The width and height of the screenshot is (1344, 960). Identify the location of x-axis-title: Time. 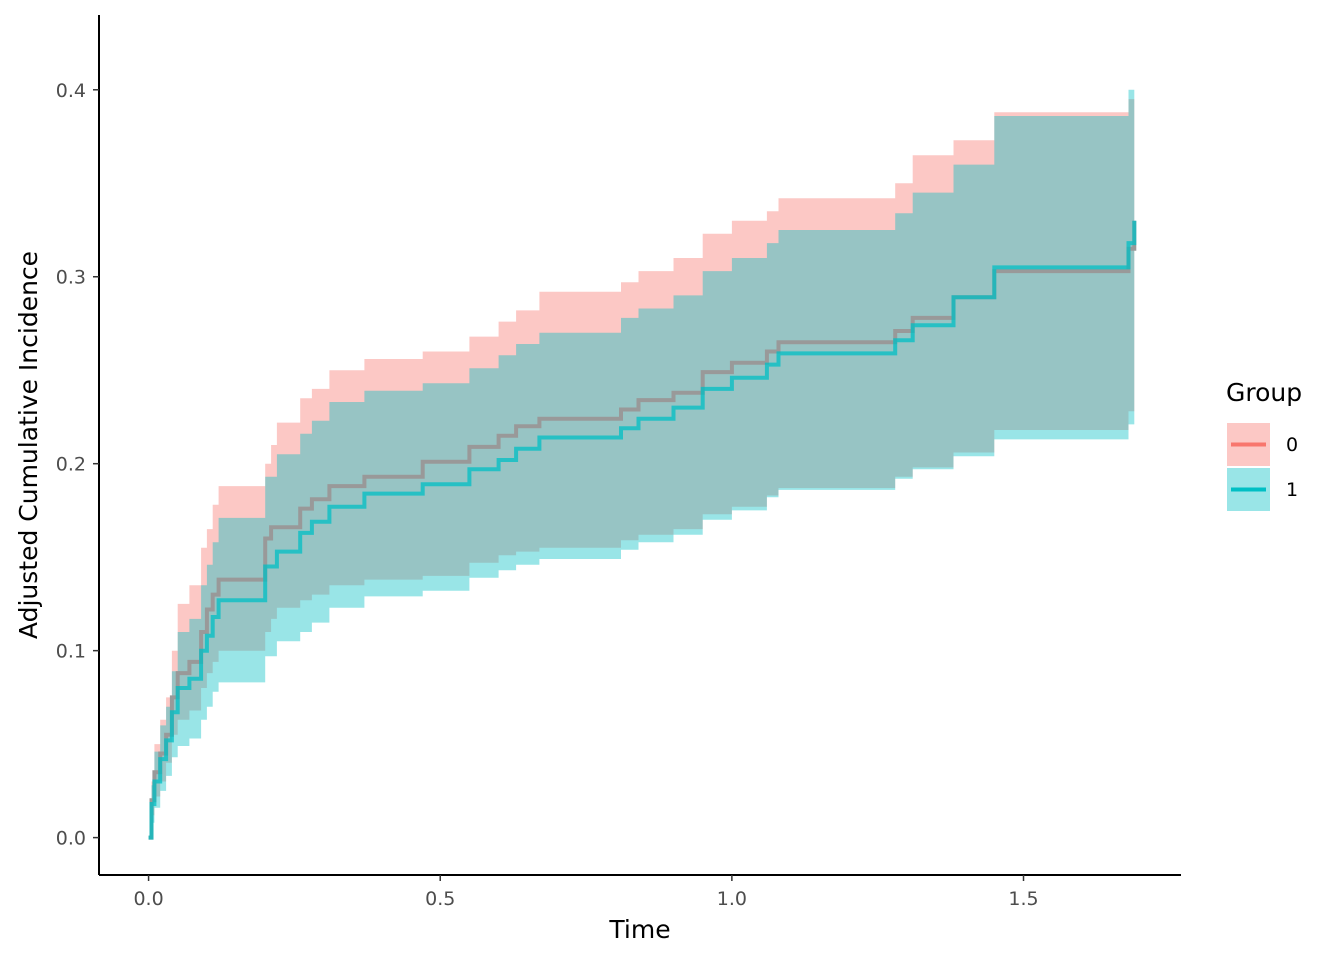
(639, 929).